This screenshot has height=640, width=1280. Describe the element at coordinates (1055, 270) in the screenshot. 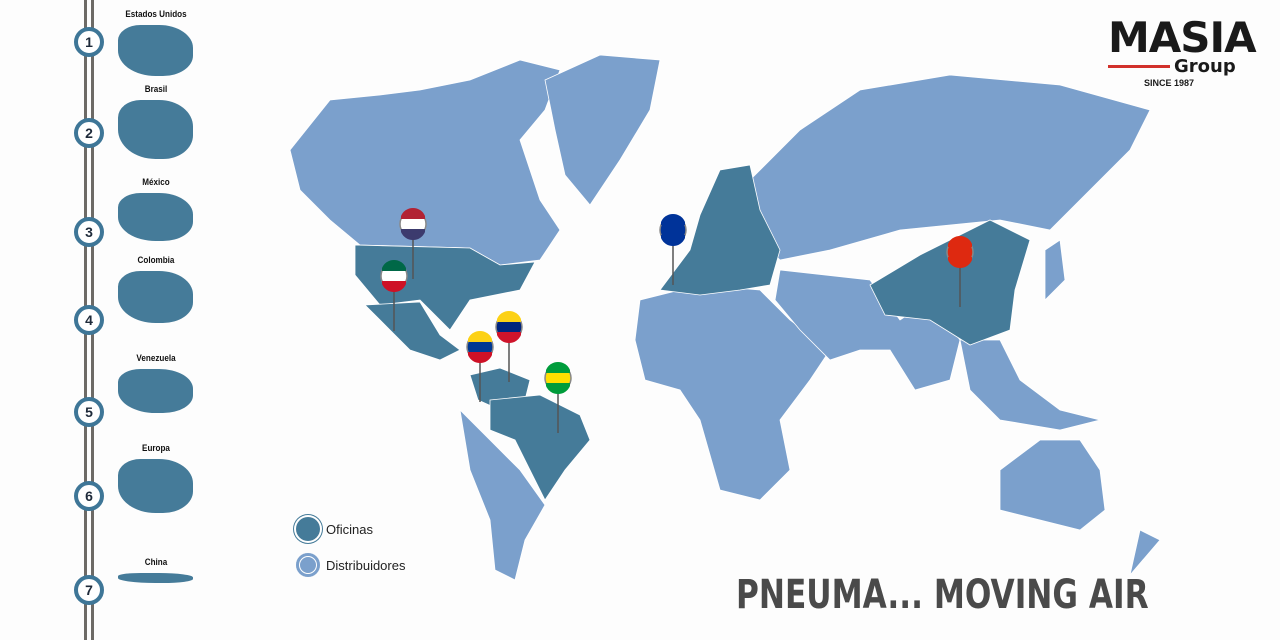

I see `japan` at that location.